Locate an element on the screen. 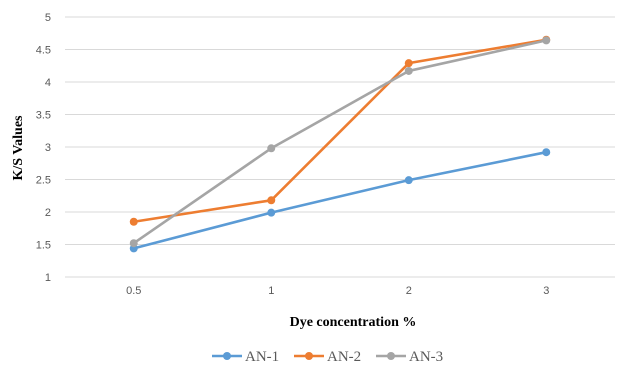  legend-label: AN-3 is located at coordinates (426, 357).